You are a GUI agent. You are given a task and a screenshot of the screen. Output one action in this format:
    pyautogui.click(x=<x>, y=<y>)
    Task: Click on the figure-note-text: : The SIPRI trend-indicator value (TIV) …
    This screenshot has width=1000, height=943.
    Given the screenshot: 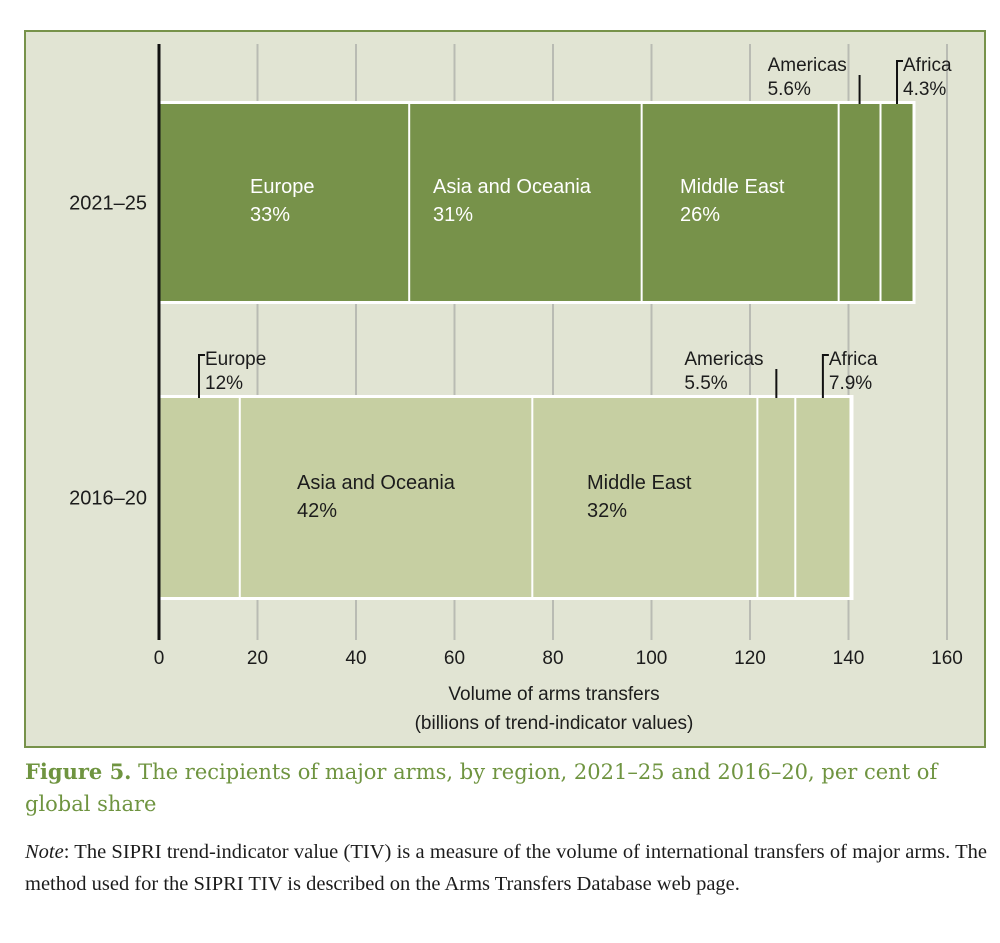 What is the action you would take?
    pyautogui.click(x=506, y=868)
    